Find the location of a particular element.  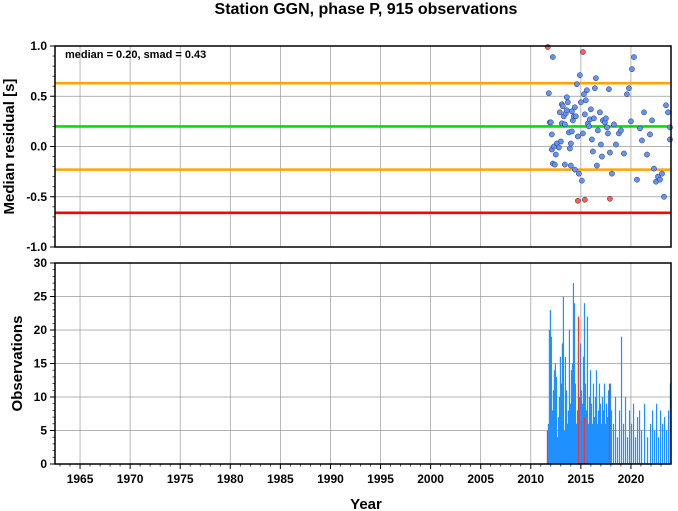

observations-y-tick-label: 30 is located at coordinates (41, 263).